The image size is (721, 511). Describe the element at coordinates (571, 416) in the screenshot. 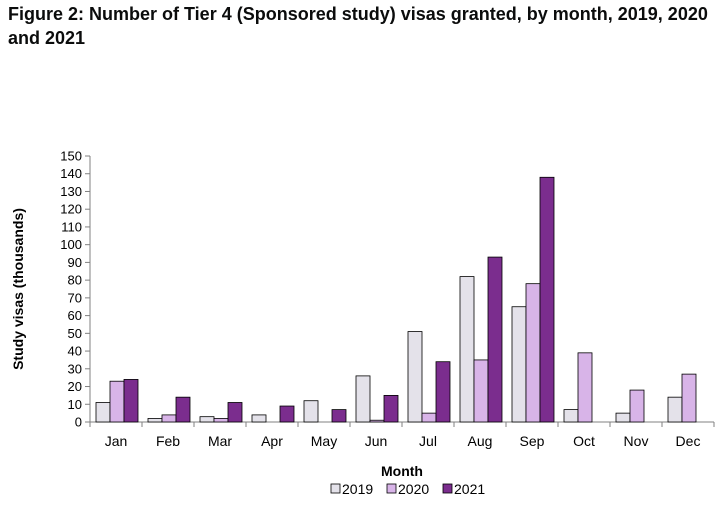

I see `bar-2019-oct` at that location.